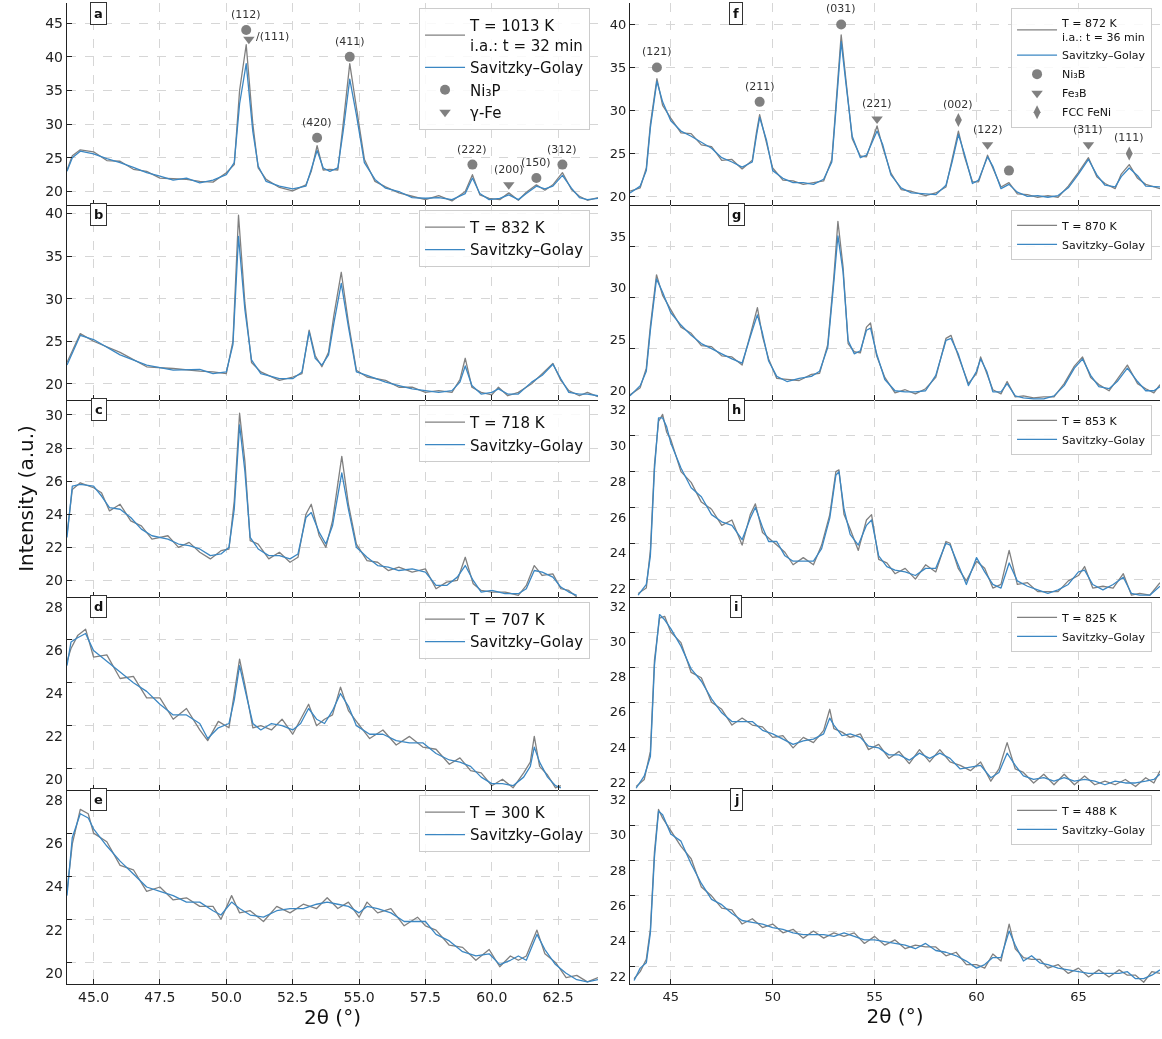  I want to click on annotation: f, so click(736, 13).